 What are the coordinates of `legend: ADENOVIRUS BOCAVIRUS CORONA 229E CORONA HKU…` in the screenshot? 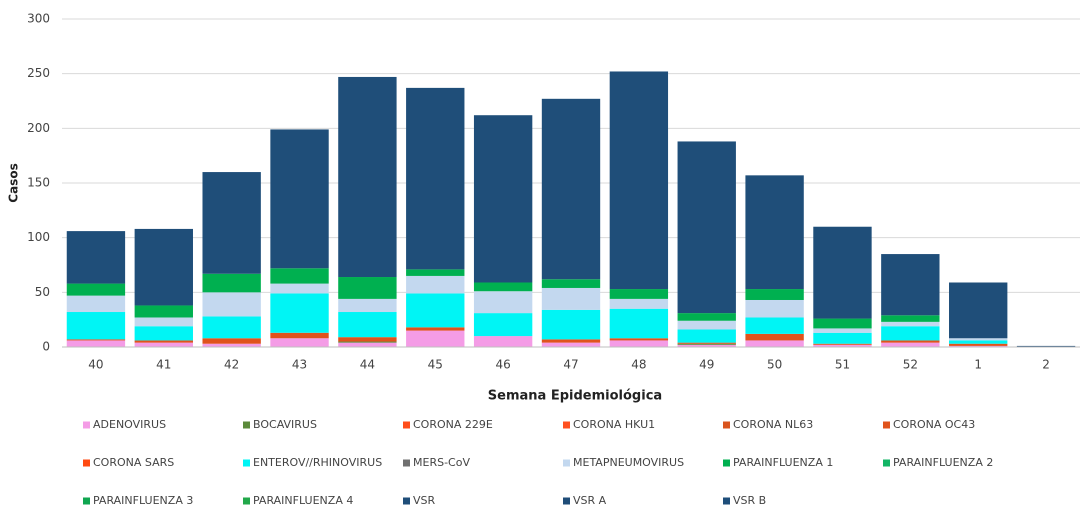 It's located at (538, 462).